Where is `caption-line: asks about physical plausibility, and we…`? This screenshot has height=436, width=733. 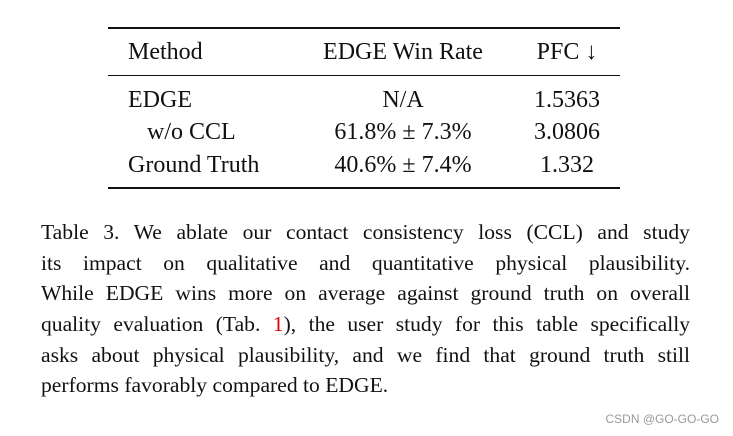
caption-line: asks about physical plausibility, and we… is located at coordinates (365, 355).